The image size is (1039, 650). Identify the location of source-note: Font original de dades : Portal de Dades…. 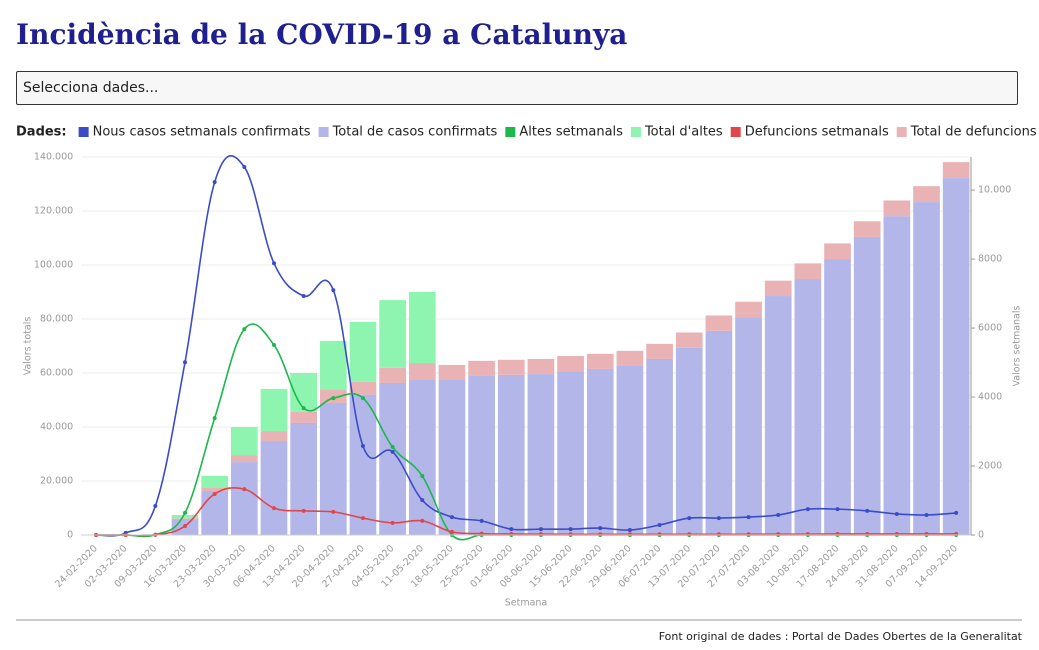
(841, 636).